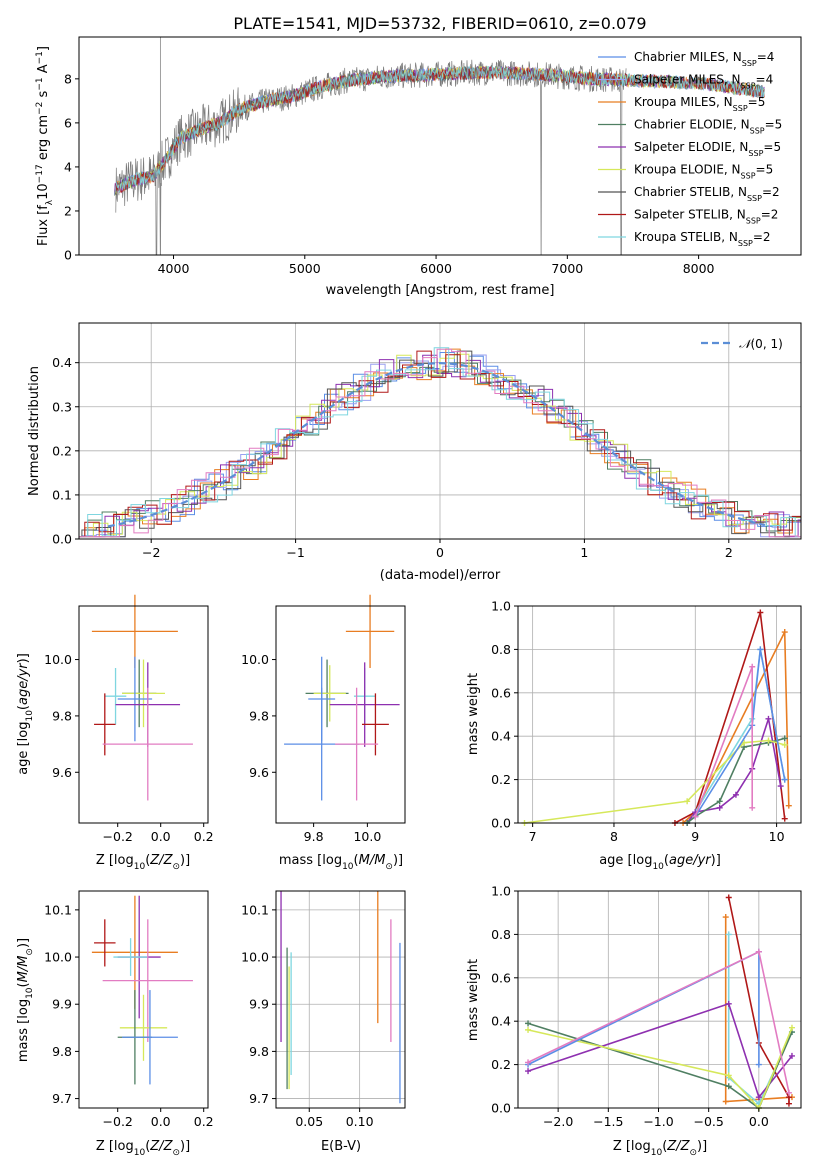 The image size is (819, 1170). I want to click on x-tick-label: −2, so click(151, 552).